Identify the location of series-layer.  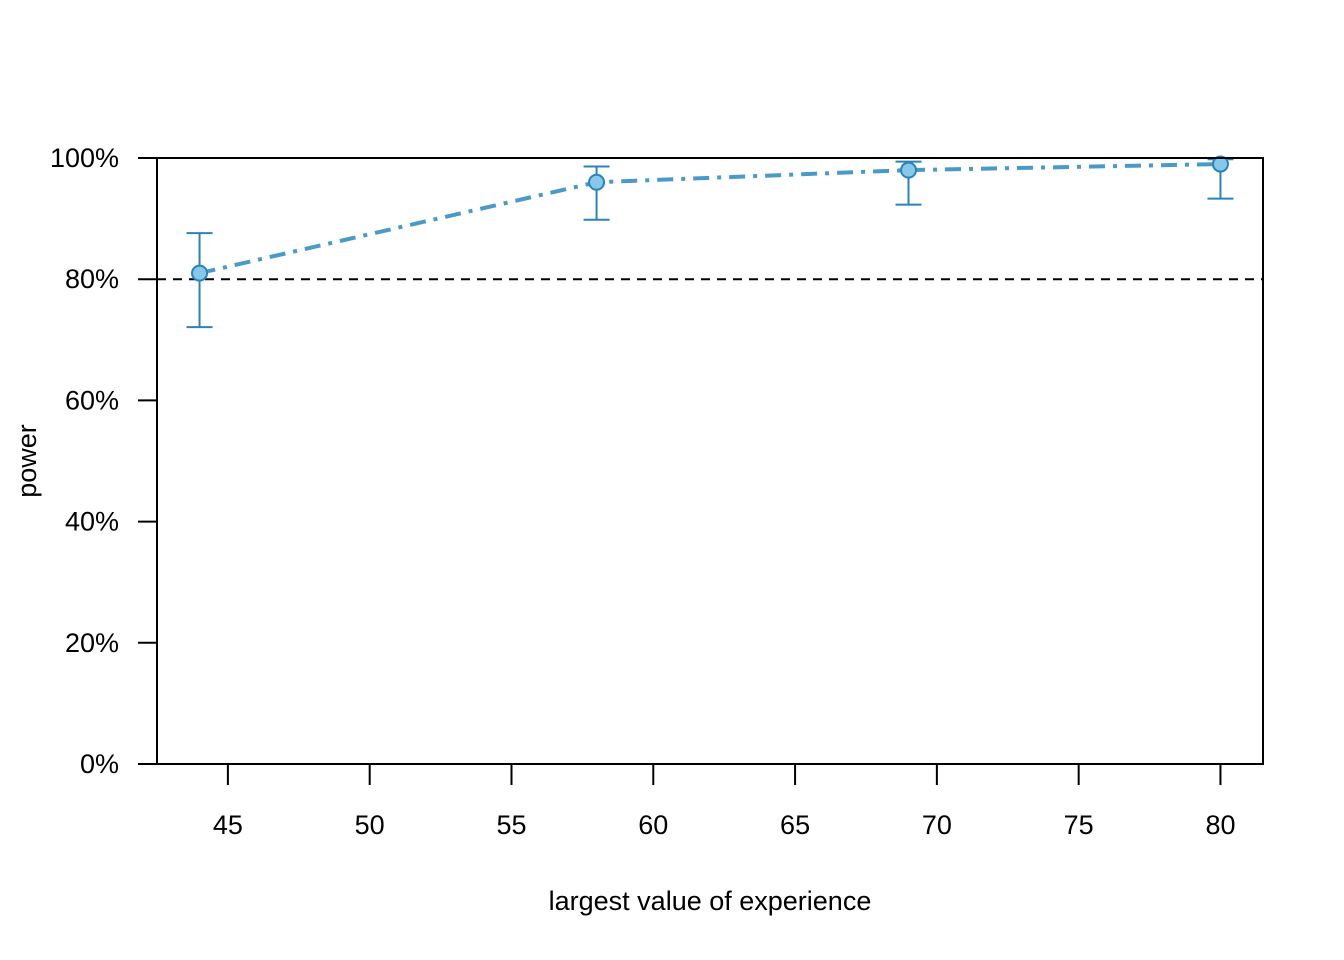
(710, 242).